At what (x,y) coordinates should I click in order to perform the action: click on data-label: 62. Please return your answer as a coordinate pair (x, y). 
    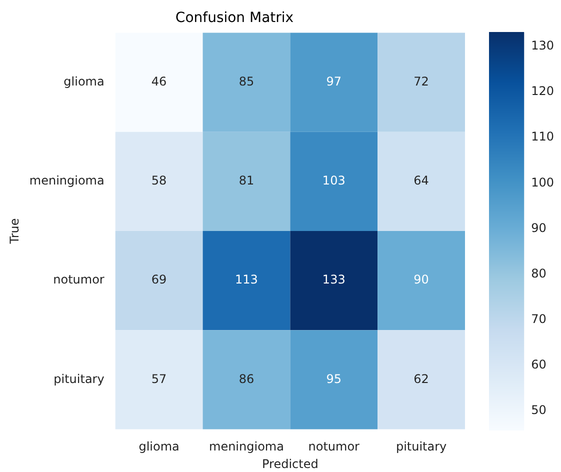
    Looking at the image, I should click on (421, 379).